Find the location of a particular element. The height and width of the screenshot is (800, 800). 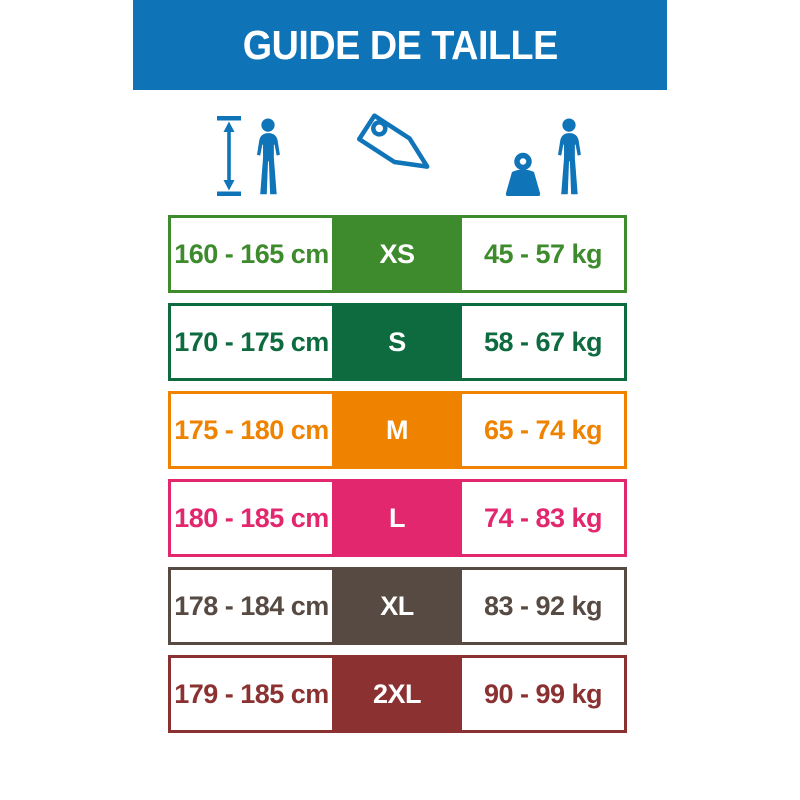

size-badge: XS is located at coordinates (397, 254).